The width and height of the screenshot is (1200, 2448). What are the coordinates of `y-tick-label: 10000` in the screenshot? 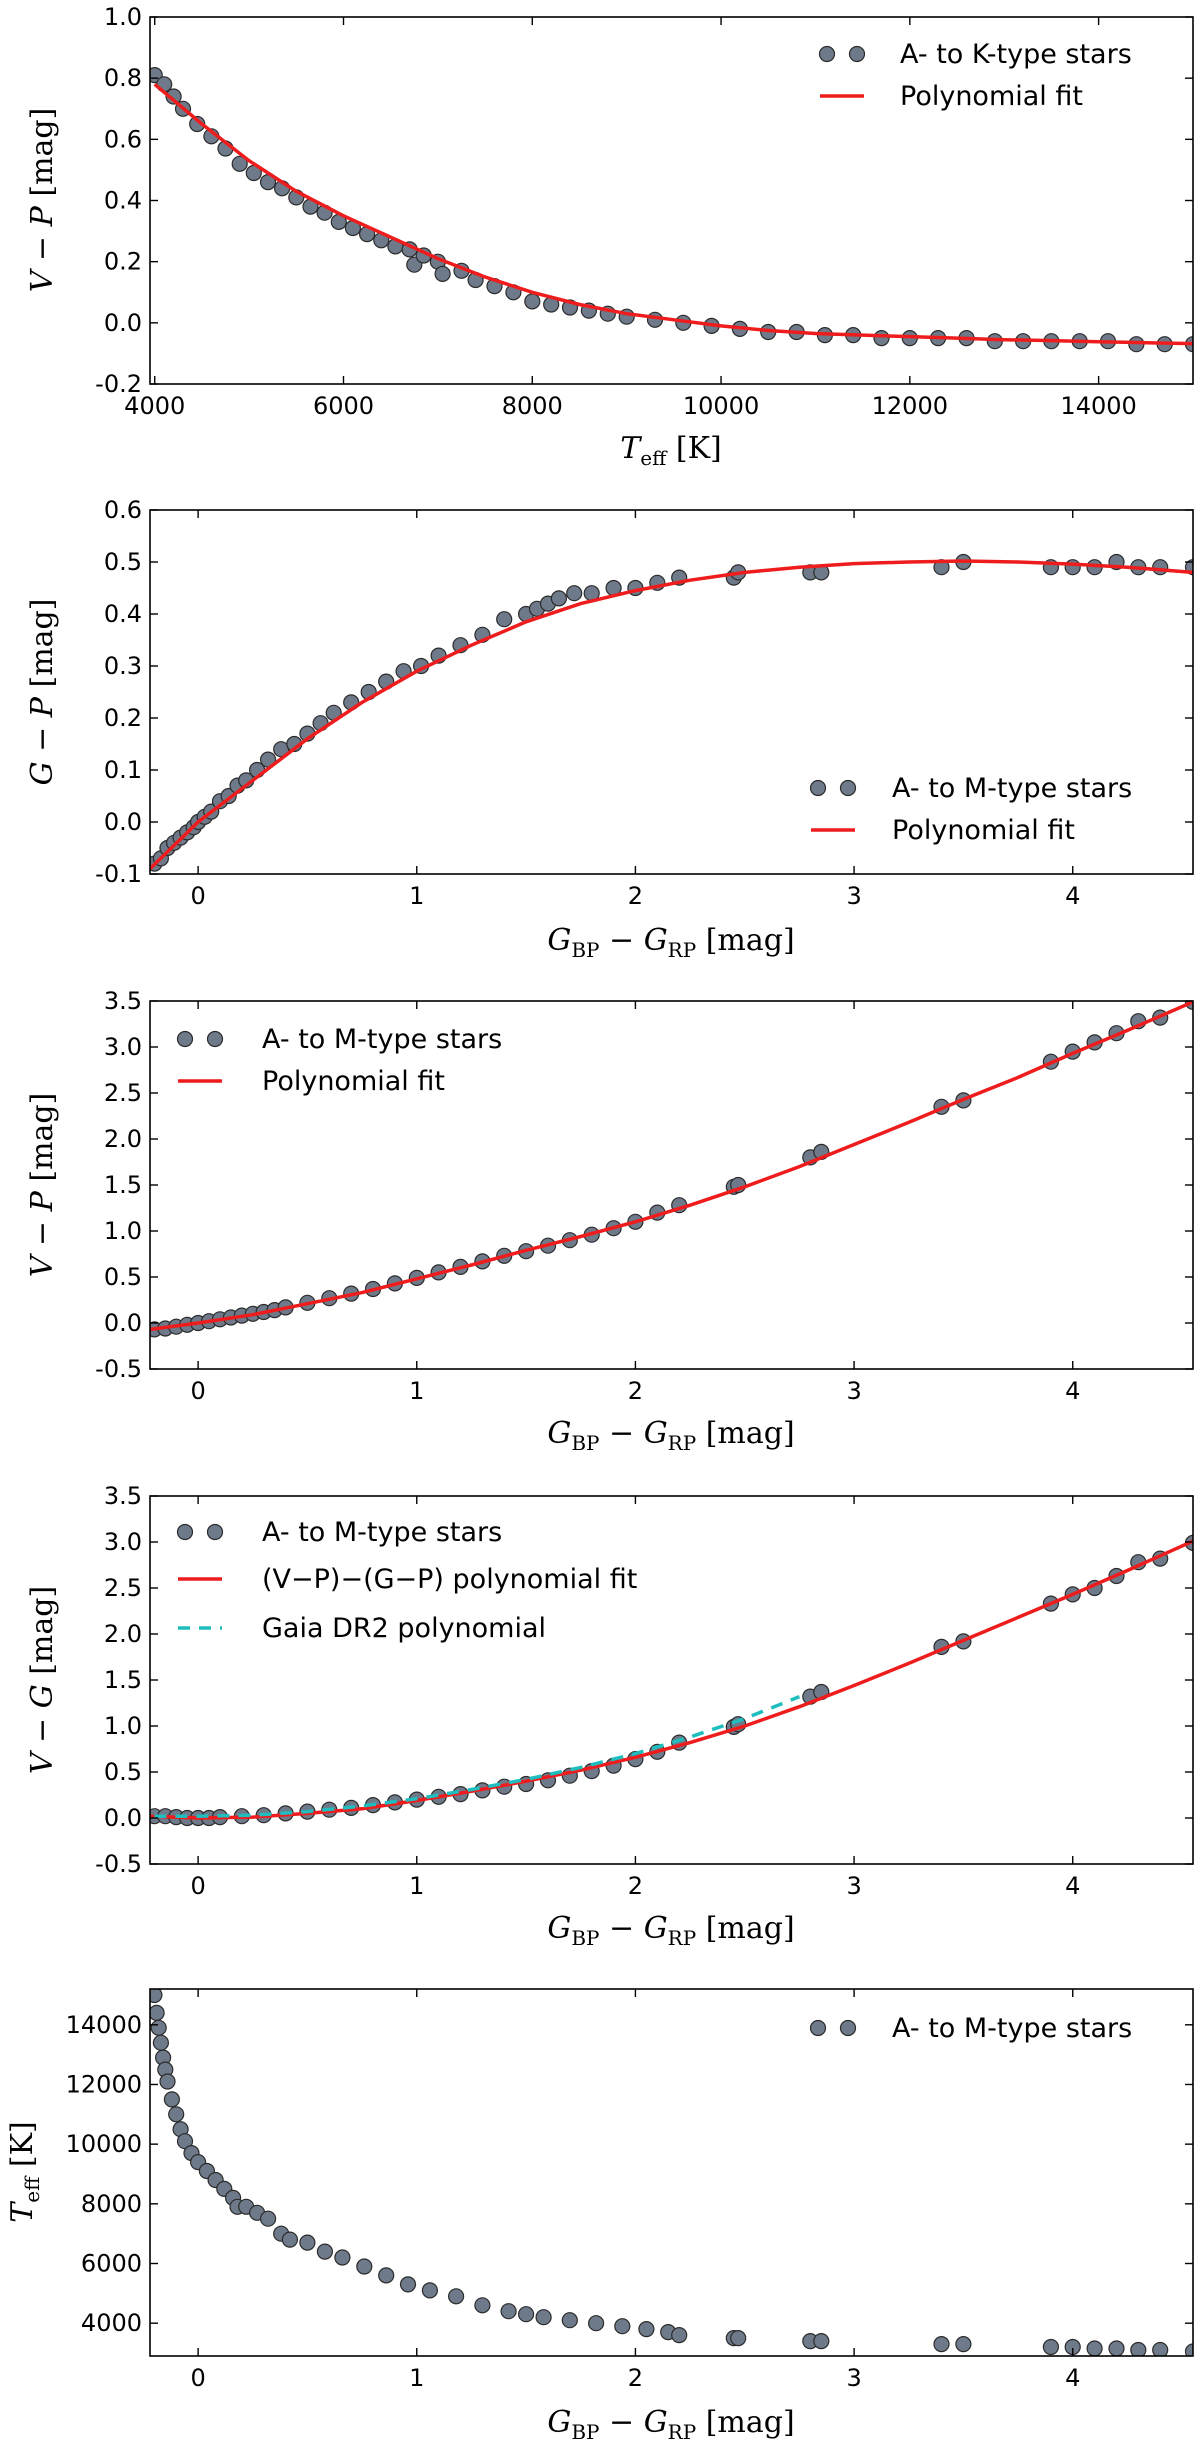 It's located at (104, 2144).